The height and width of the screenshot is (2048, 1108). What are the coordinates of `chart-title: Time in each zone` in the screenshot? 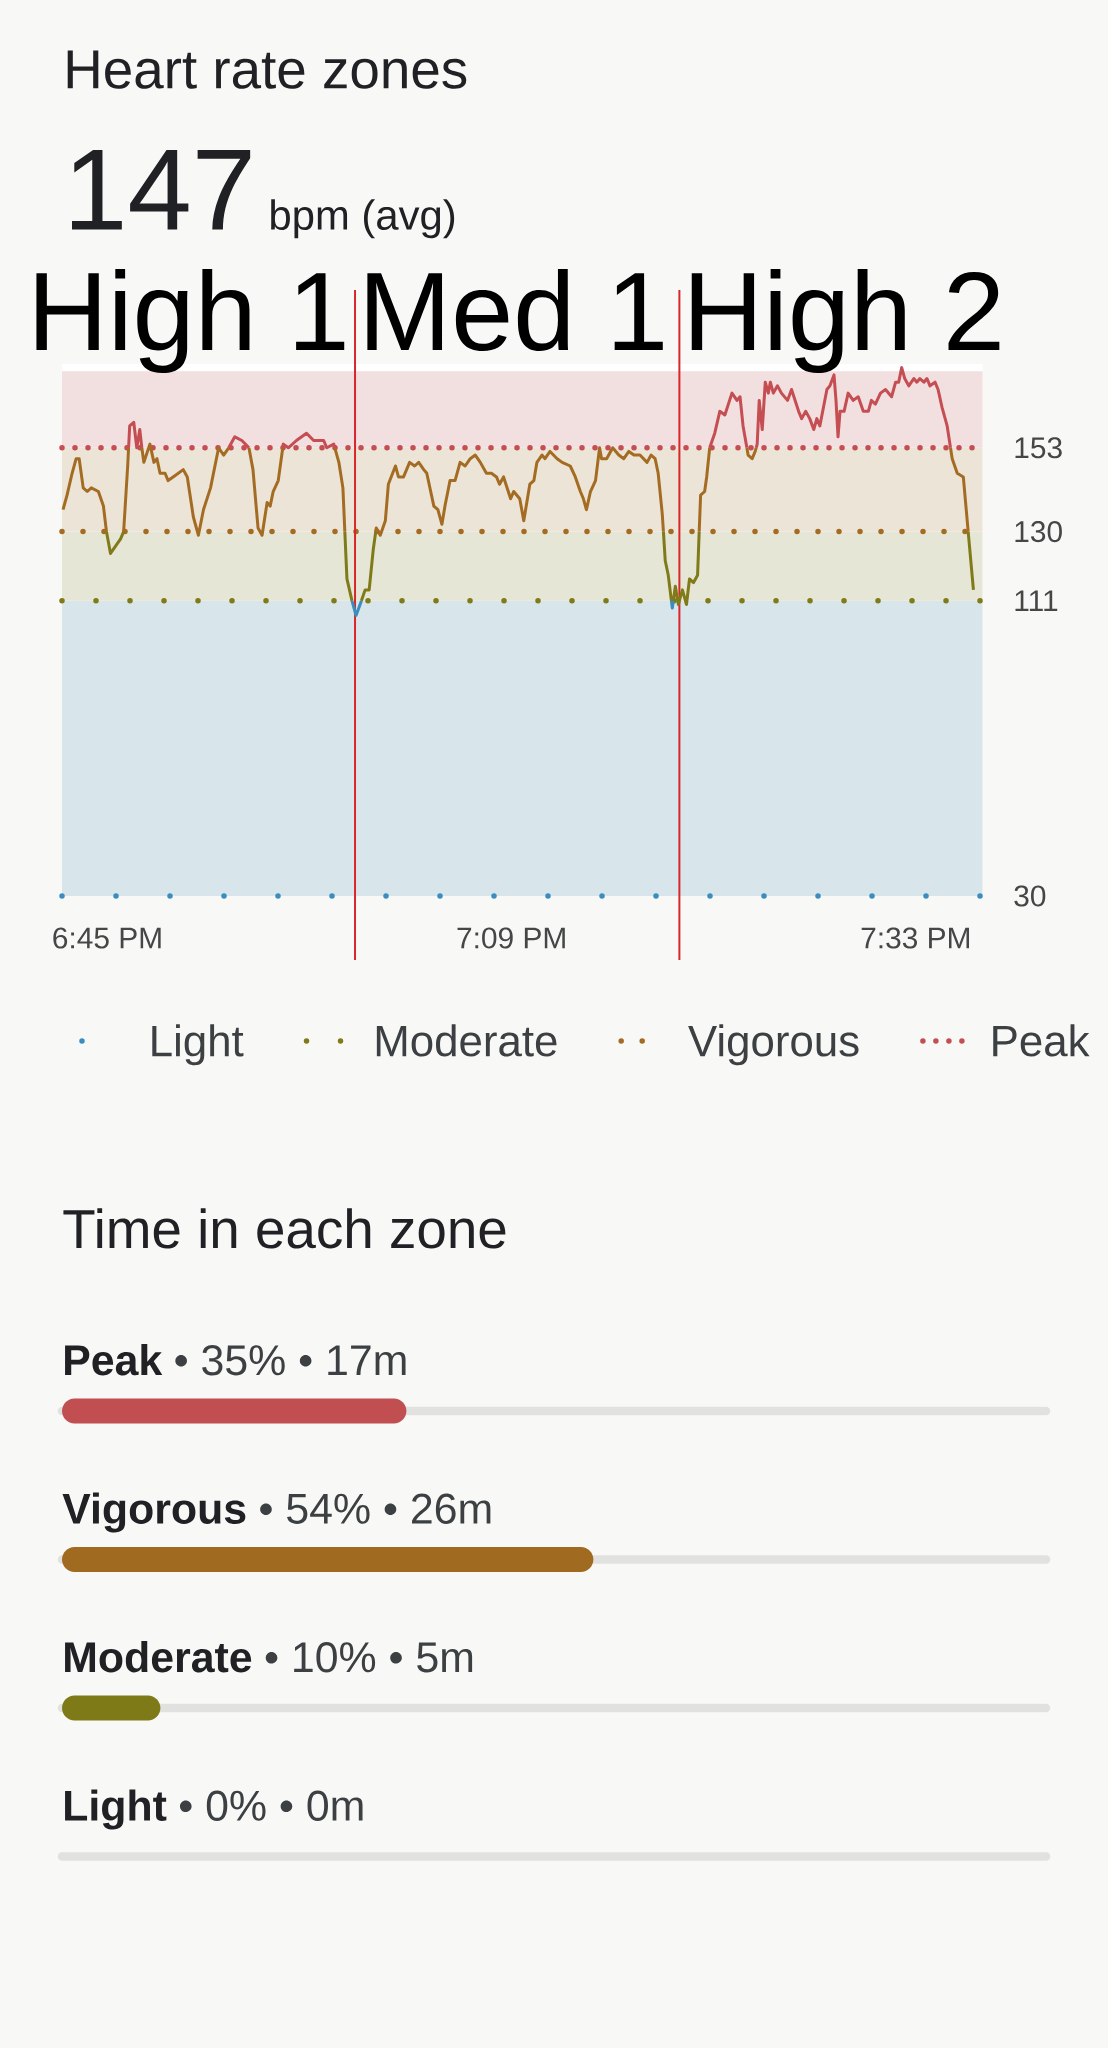 It's located at (284, 1228).